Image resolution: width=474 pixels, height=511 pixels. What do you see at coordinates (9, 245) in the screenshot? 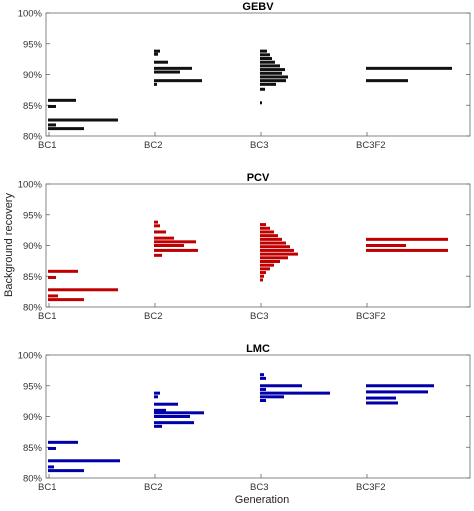
I see `y-axis-label: Background recovery` at bounding box center [9, 245].